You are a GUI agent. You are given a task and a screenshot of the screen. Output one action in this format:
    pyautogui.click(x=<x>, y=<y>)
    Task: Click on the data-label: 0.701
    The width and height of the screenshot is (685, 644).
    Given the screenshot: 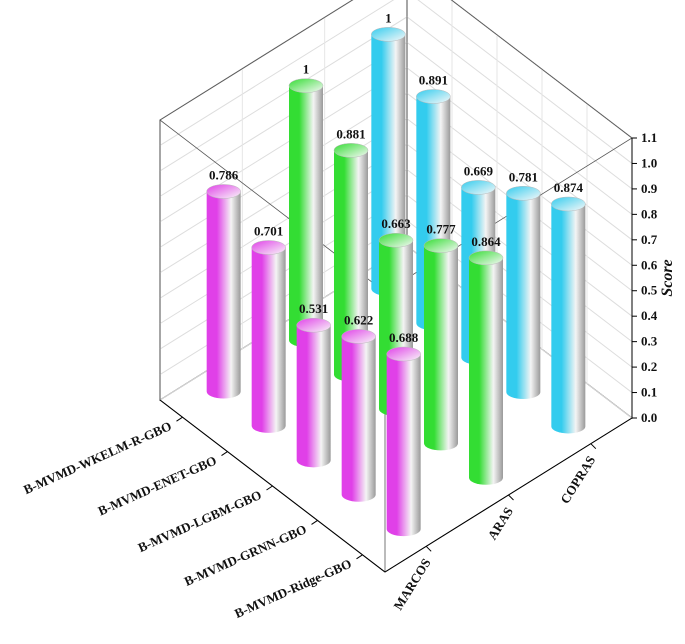 What is the action you would take?
    pyautogui.click(x=268, y=230)
    